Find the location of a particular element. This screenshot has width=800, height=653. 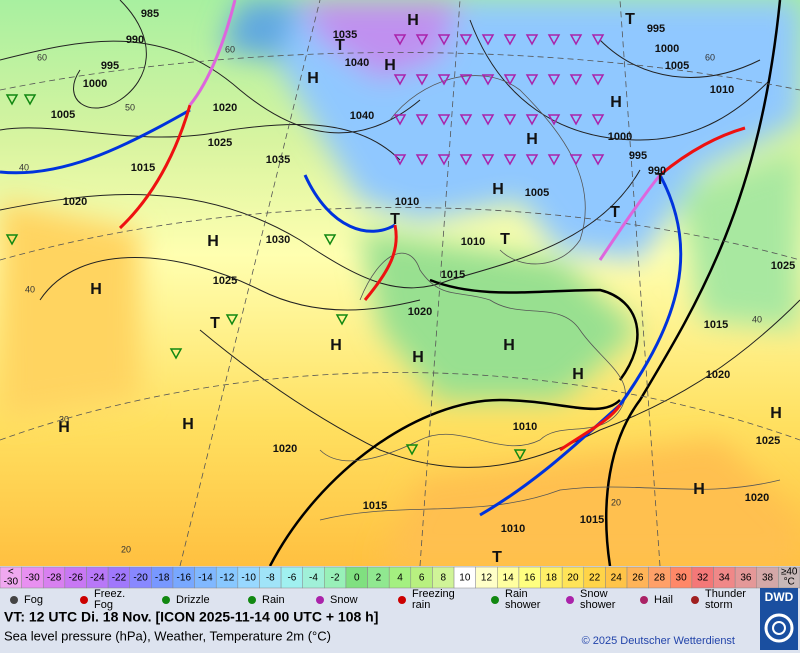

cold-front is located at coordinates (349, 203).